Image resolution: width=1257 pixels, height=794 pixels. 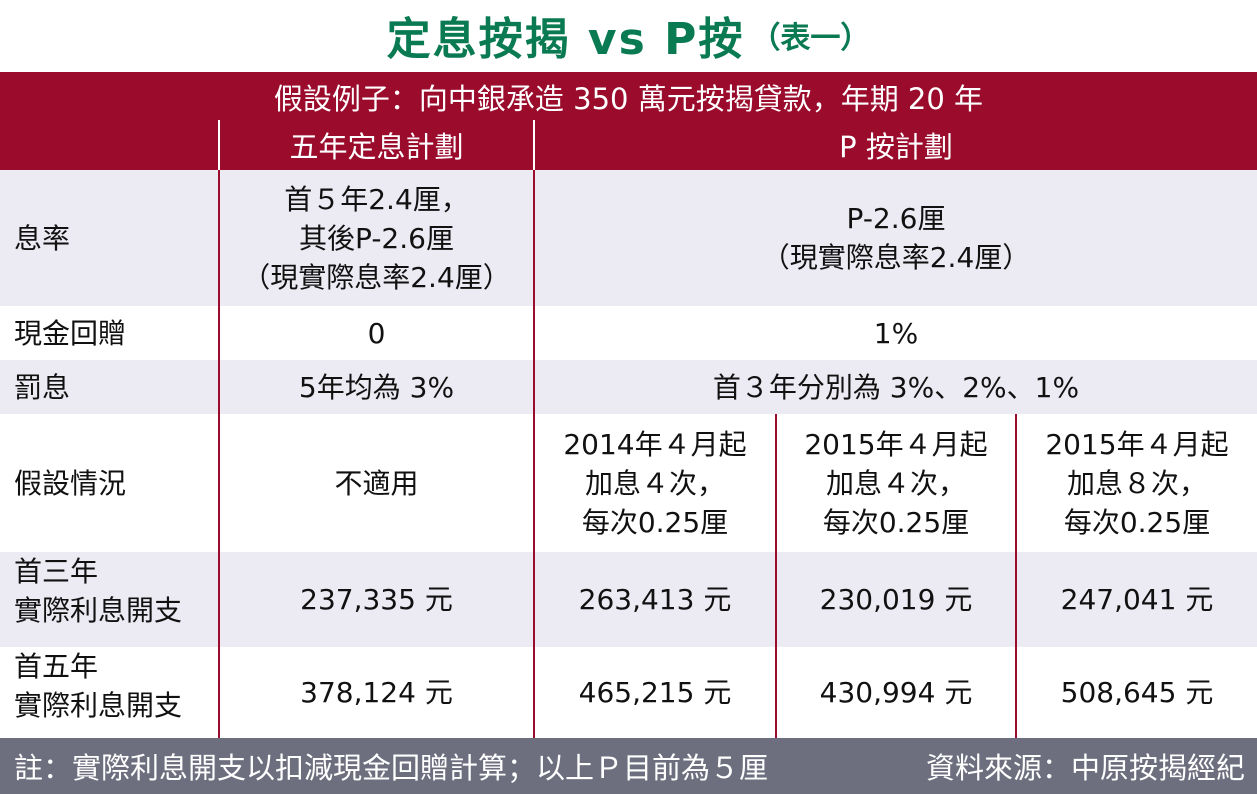 I want to click on scenario-fixed: 不適用, so click(x=376, y=483).